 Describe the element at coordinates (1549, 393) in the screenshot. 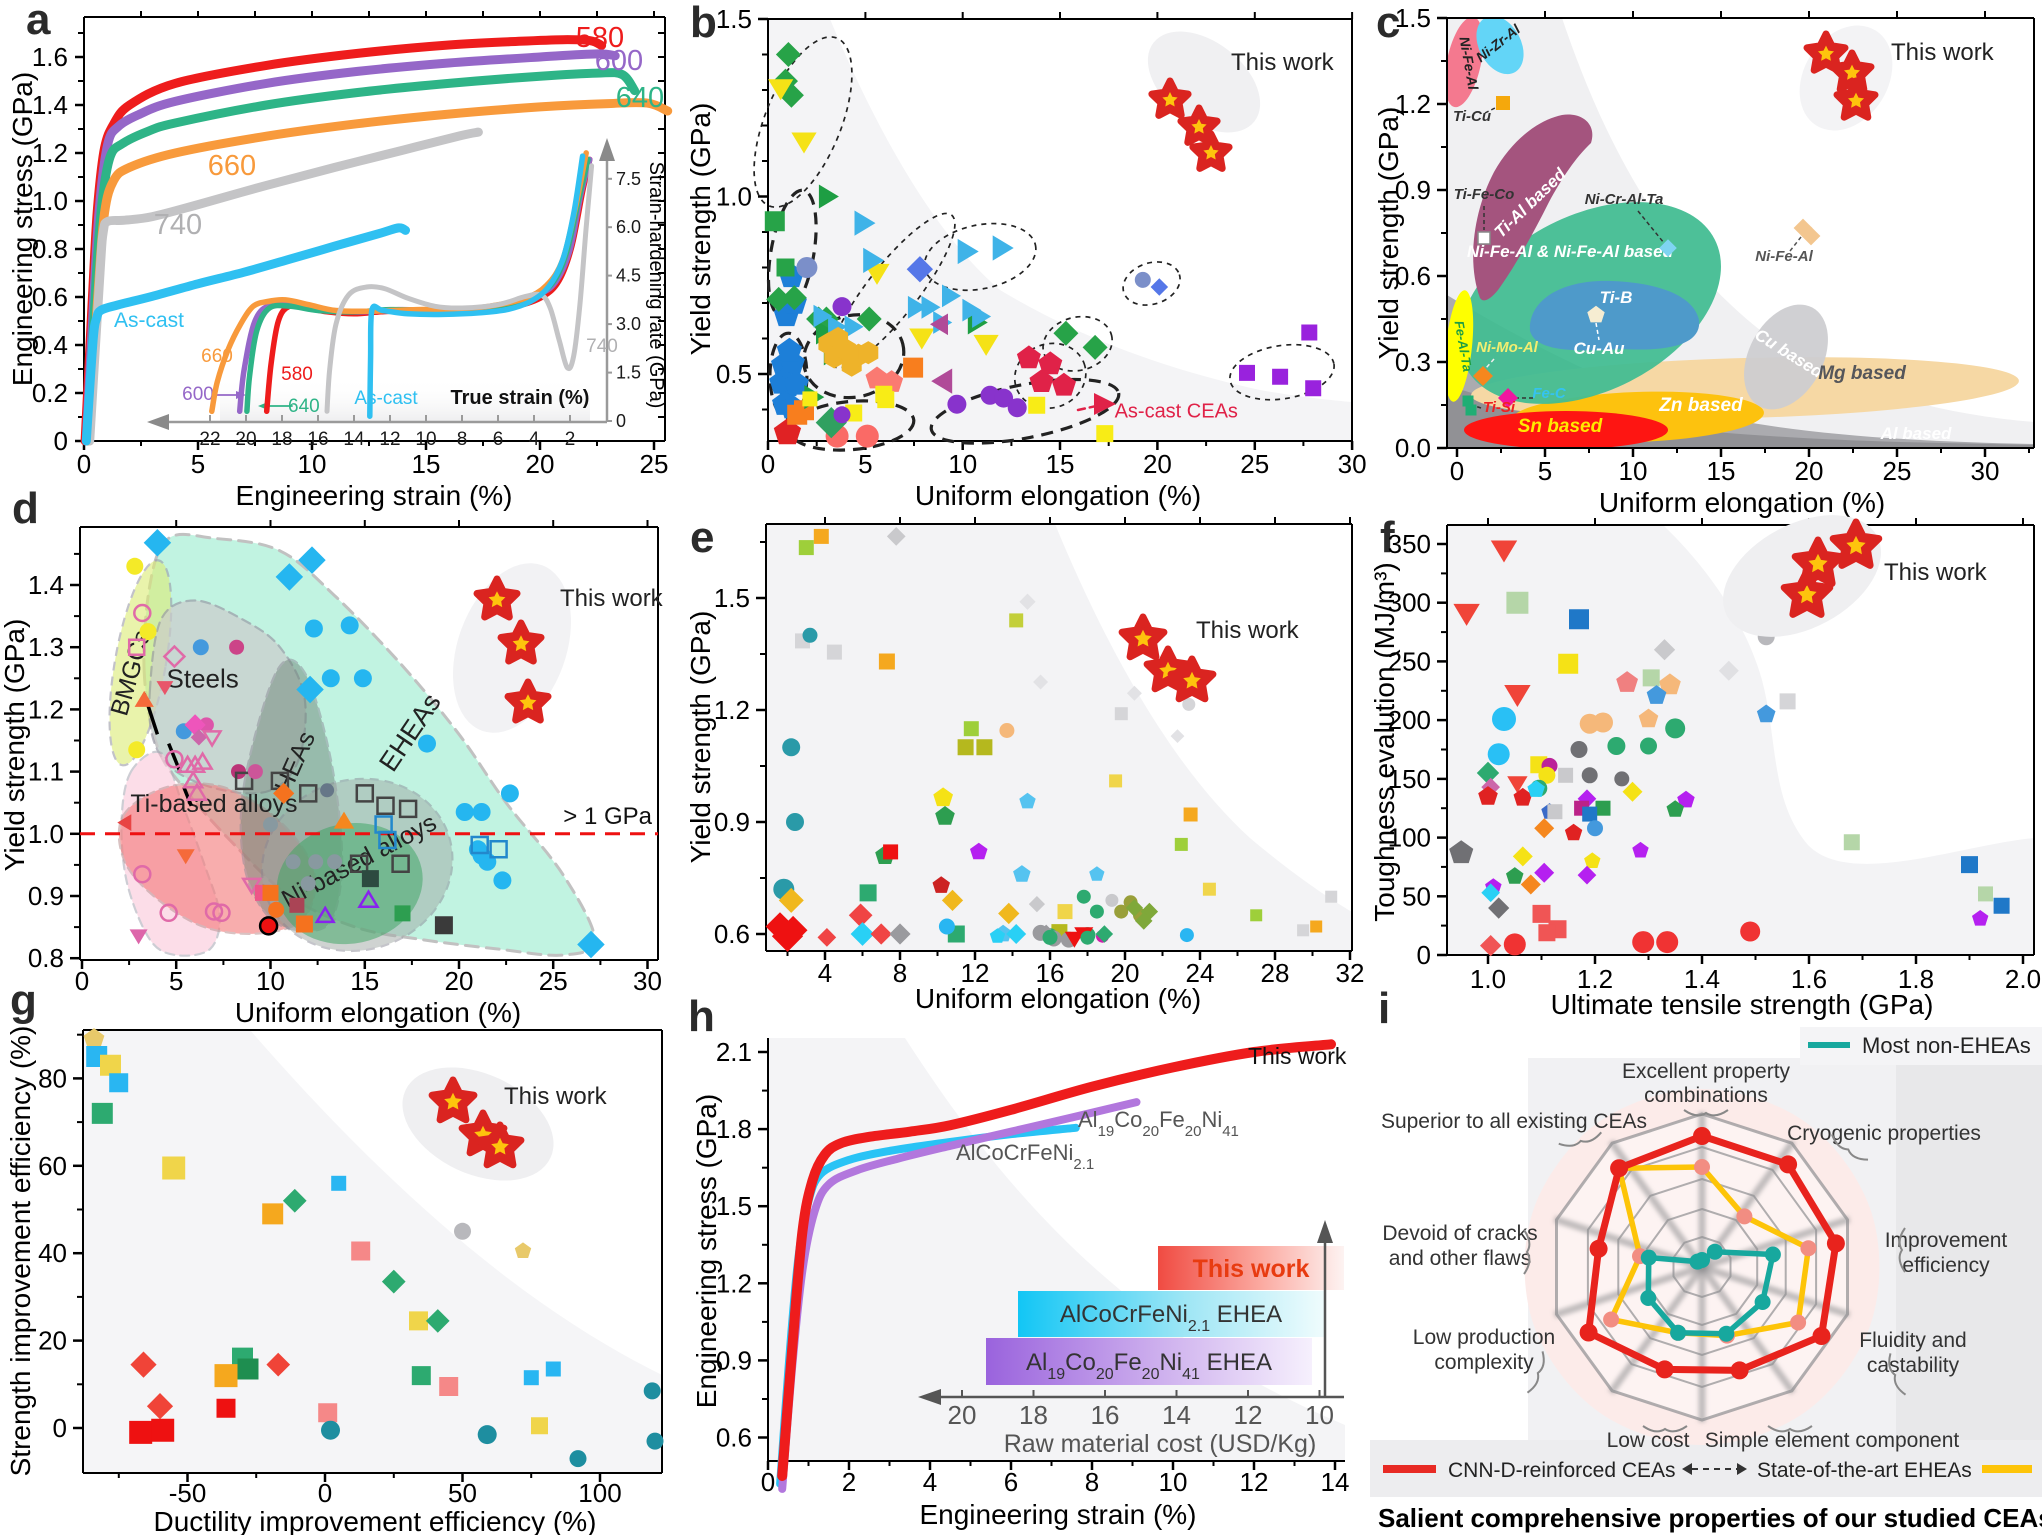

I see `svg-text: Fe-C` at that location.